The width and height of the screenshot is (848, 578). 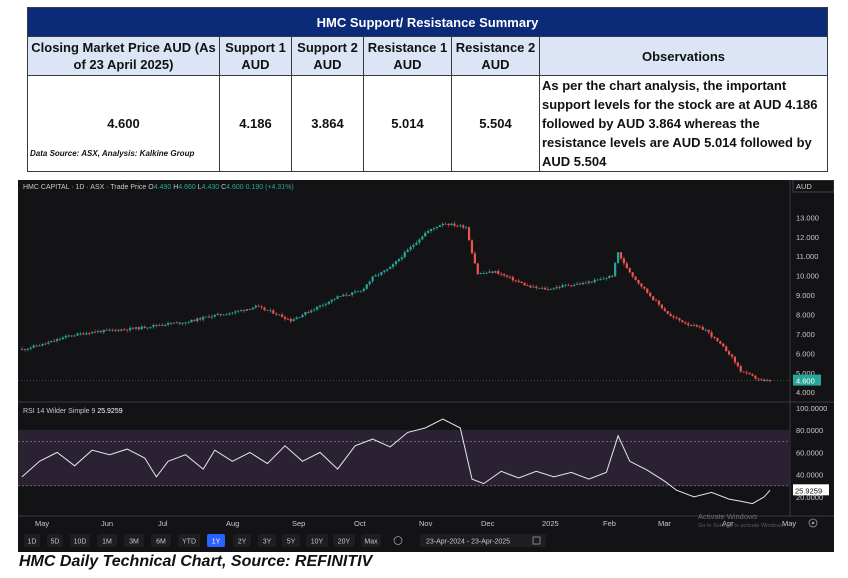 I want to click on range-button-3y, so click(x=267, y=540).